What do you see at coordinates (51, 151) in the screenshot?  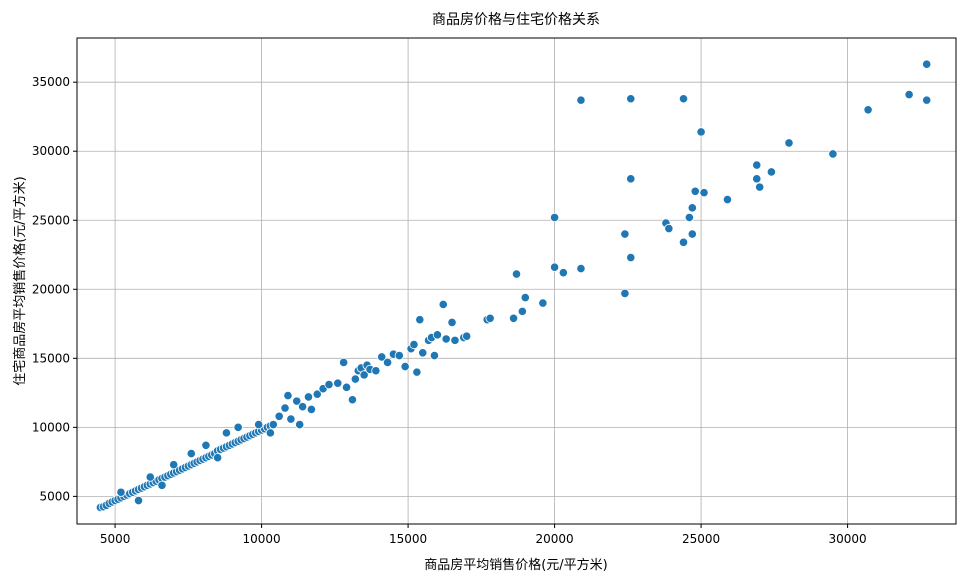 I see `y-tick-label: 30000` at bounding box center [51, 151].